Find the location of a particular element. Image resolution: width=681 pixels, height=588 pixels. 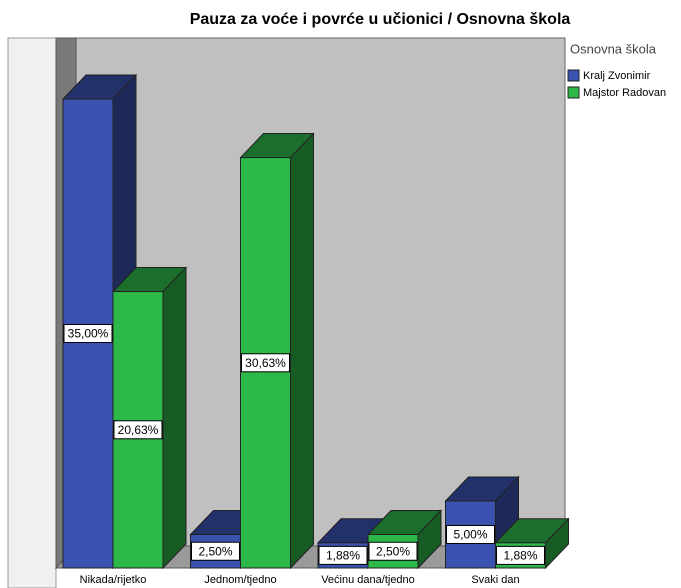

value-label: 35,00% is located at coordinates (88, 334).